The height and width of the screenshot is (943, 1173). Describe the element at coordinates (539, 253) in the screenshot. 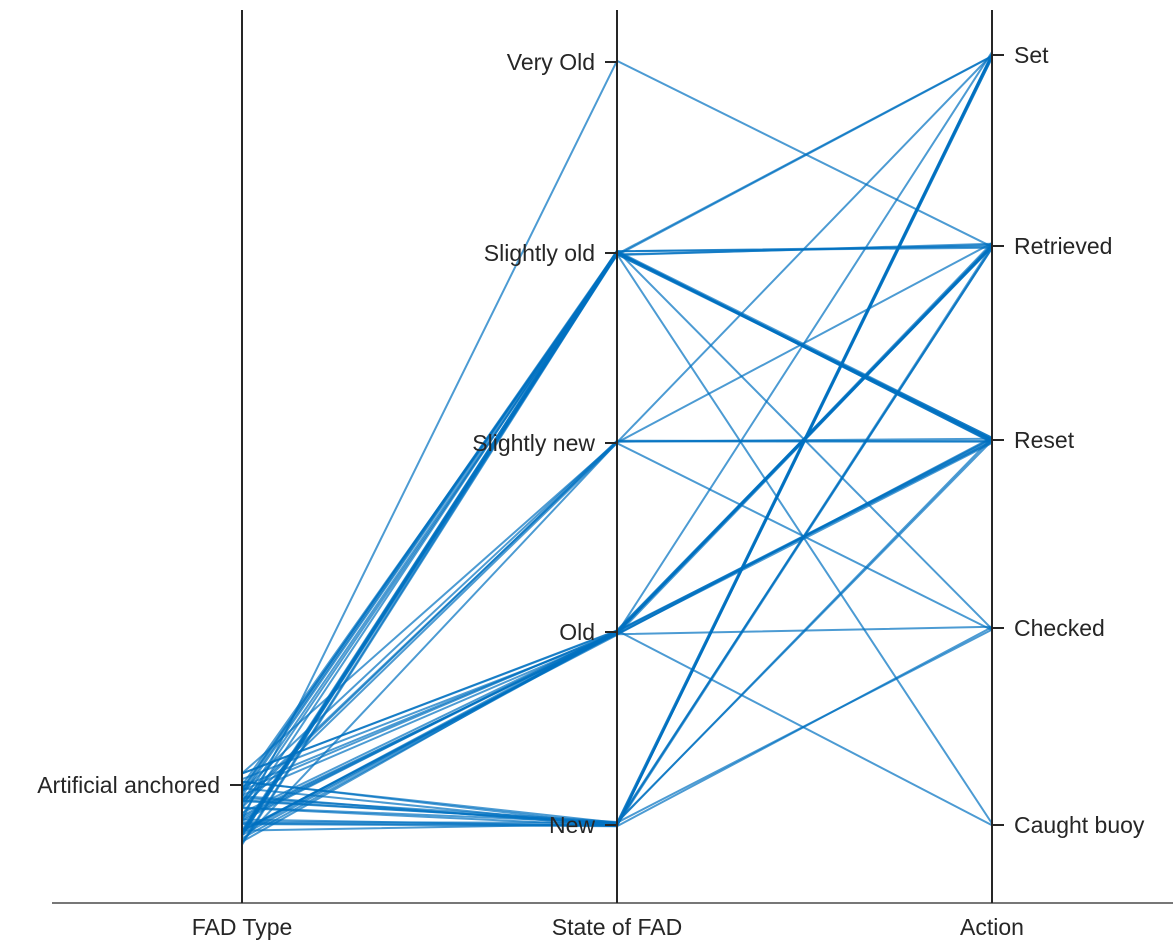

I see `tick-label-state-of-fad-slightly-old: Slightly old` at that location.